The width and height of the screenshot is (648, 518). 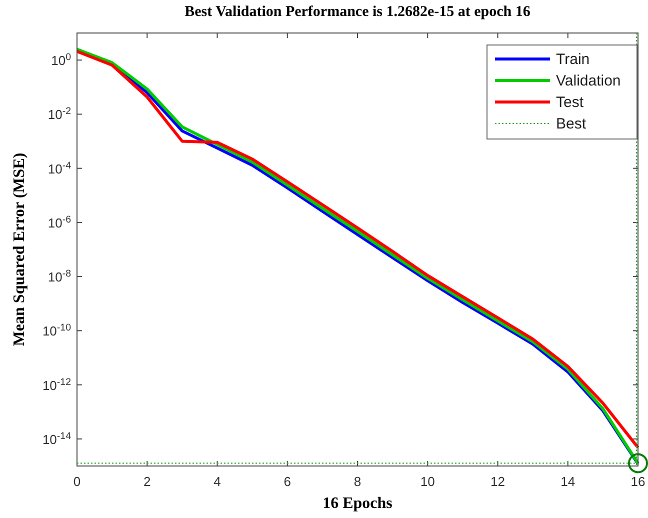 What do you see at coordinates (61, 60) in the screenshot?
I see `y-tick-label: 10$^{0}$` at bounding box center [61, 60].